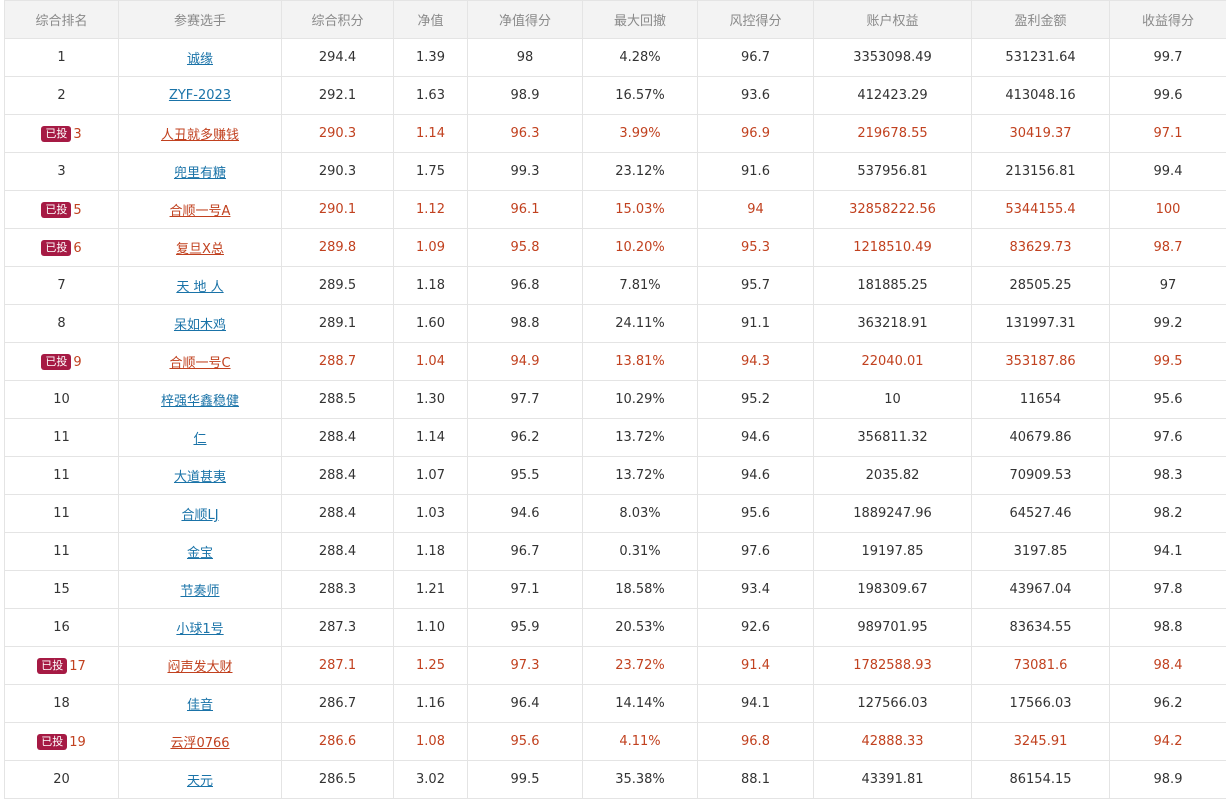 This screenshot has width=1226, height=808. What do you see at coordinates (337, 665) in the screenshot?
I see `composite-score-cell: 287.1` at bounding box center [337, 665].